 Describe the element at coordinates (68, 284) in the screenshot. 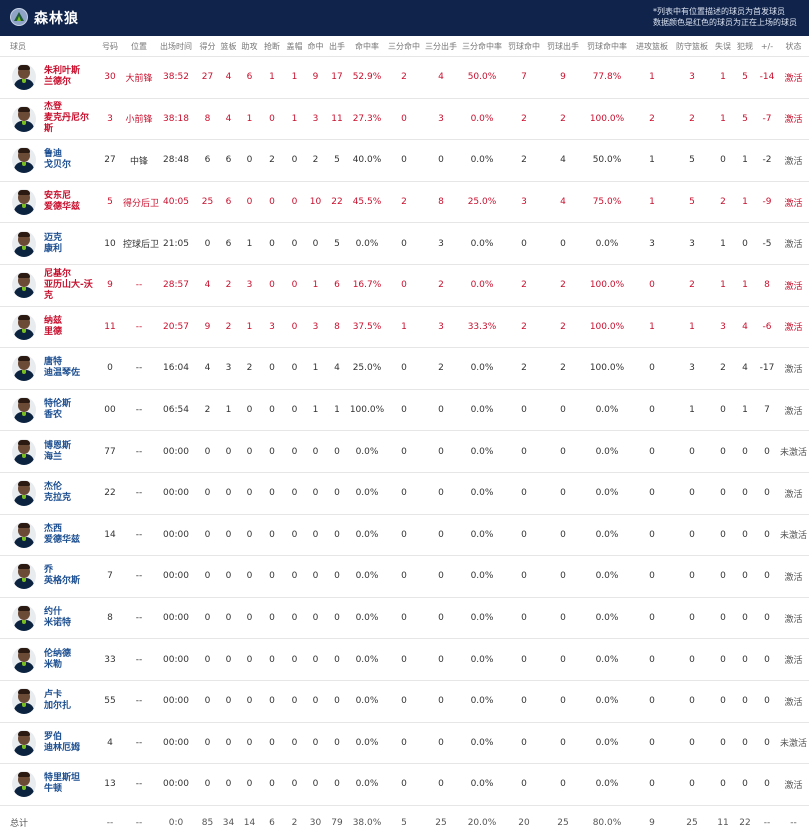

I see `player-name-link: 尼基尔 亚历山大-沃克` at that location.